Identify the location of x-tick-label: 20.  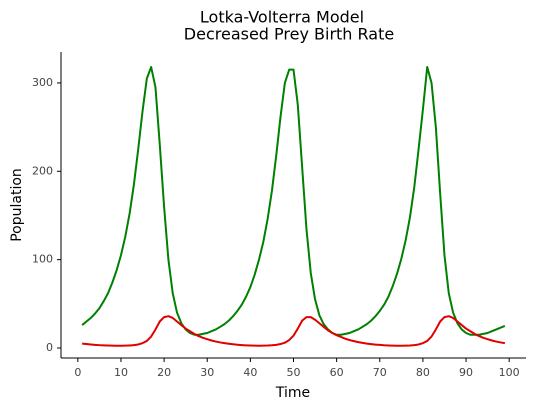
(164, 372).